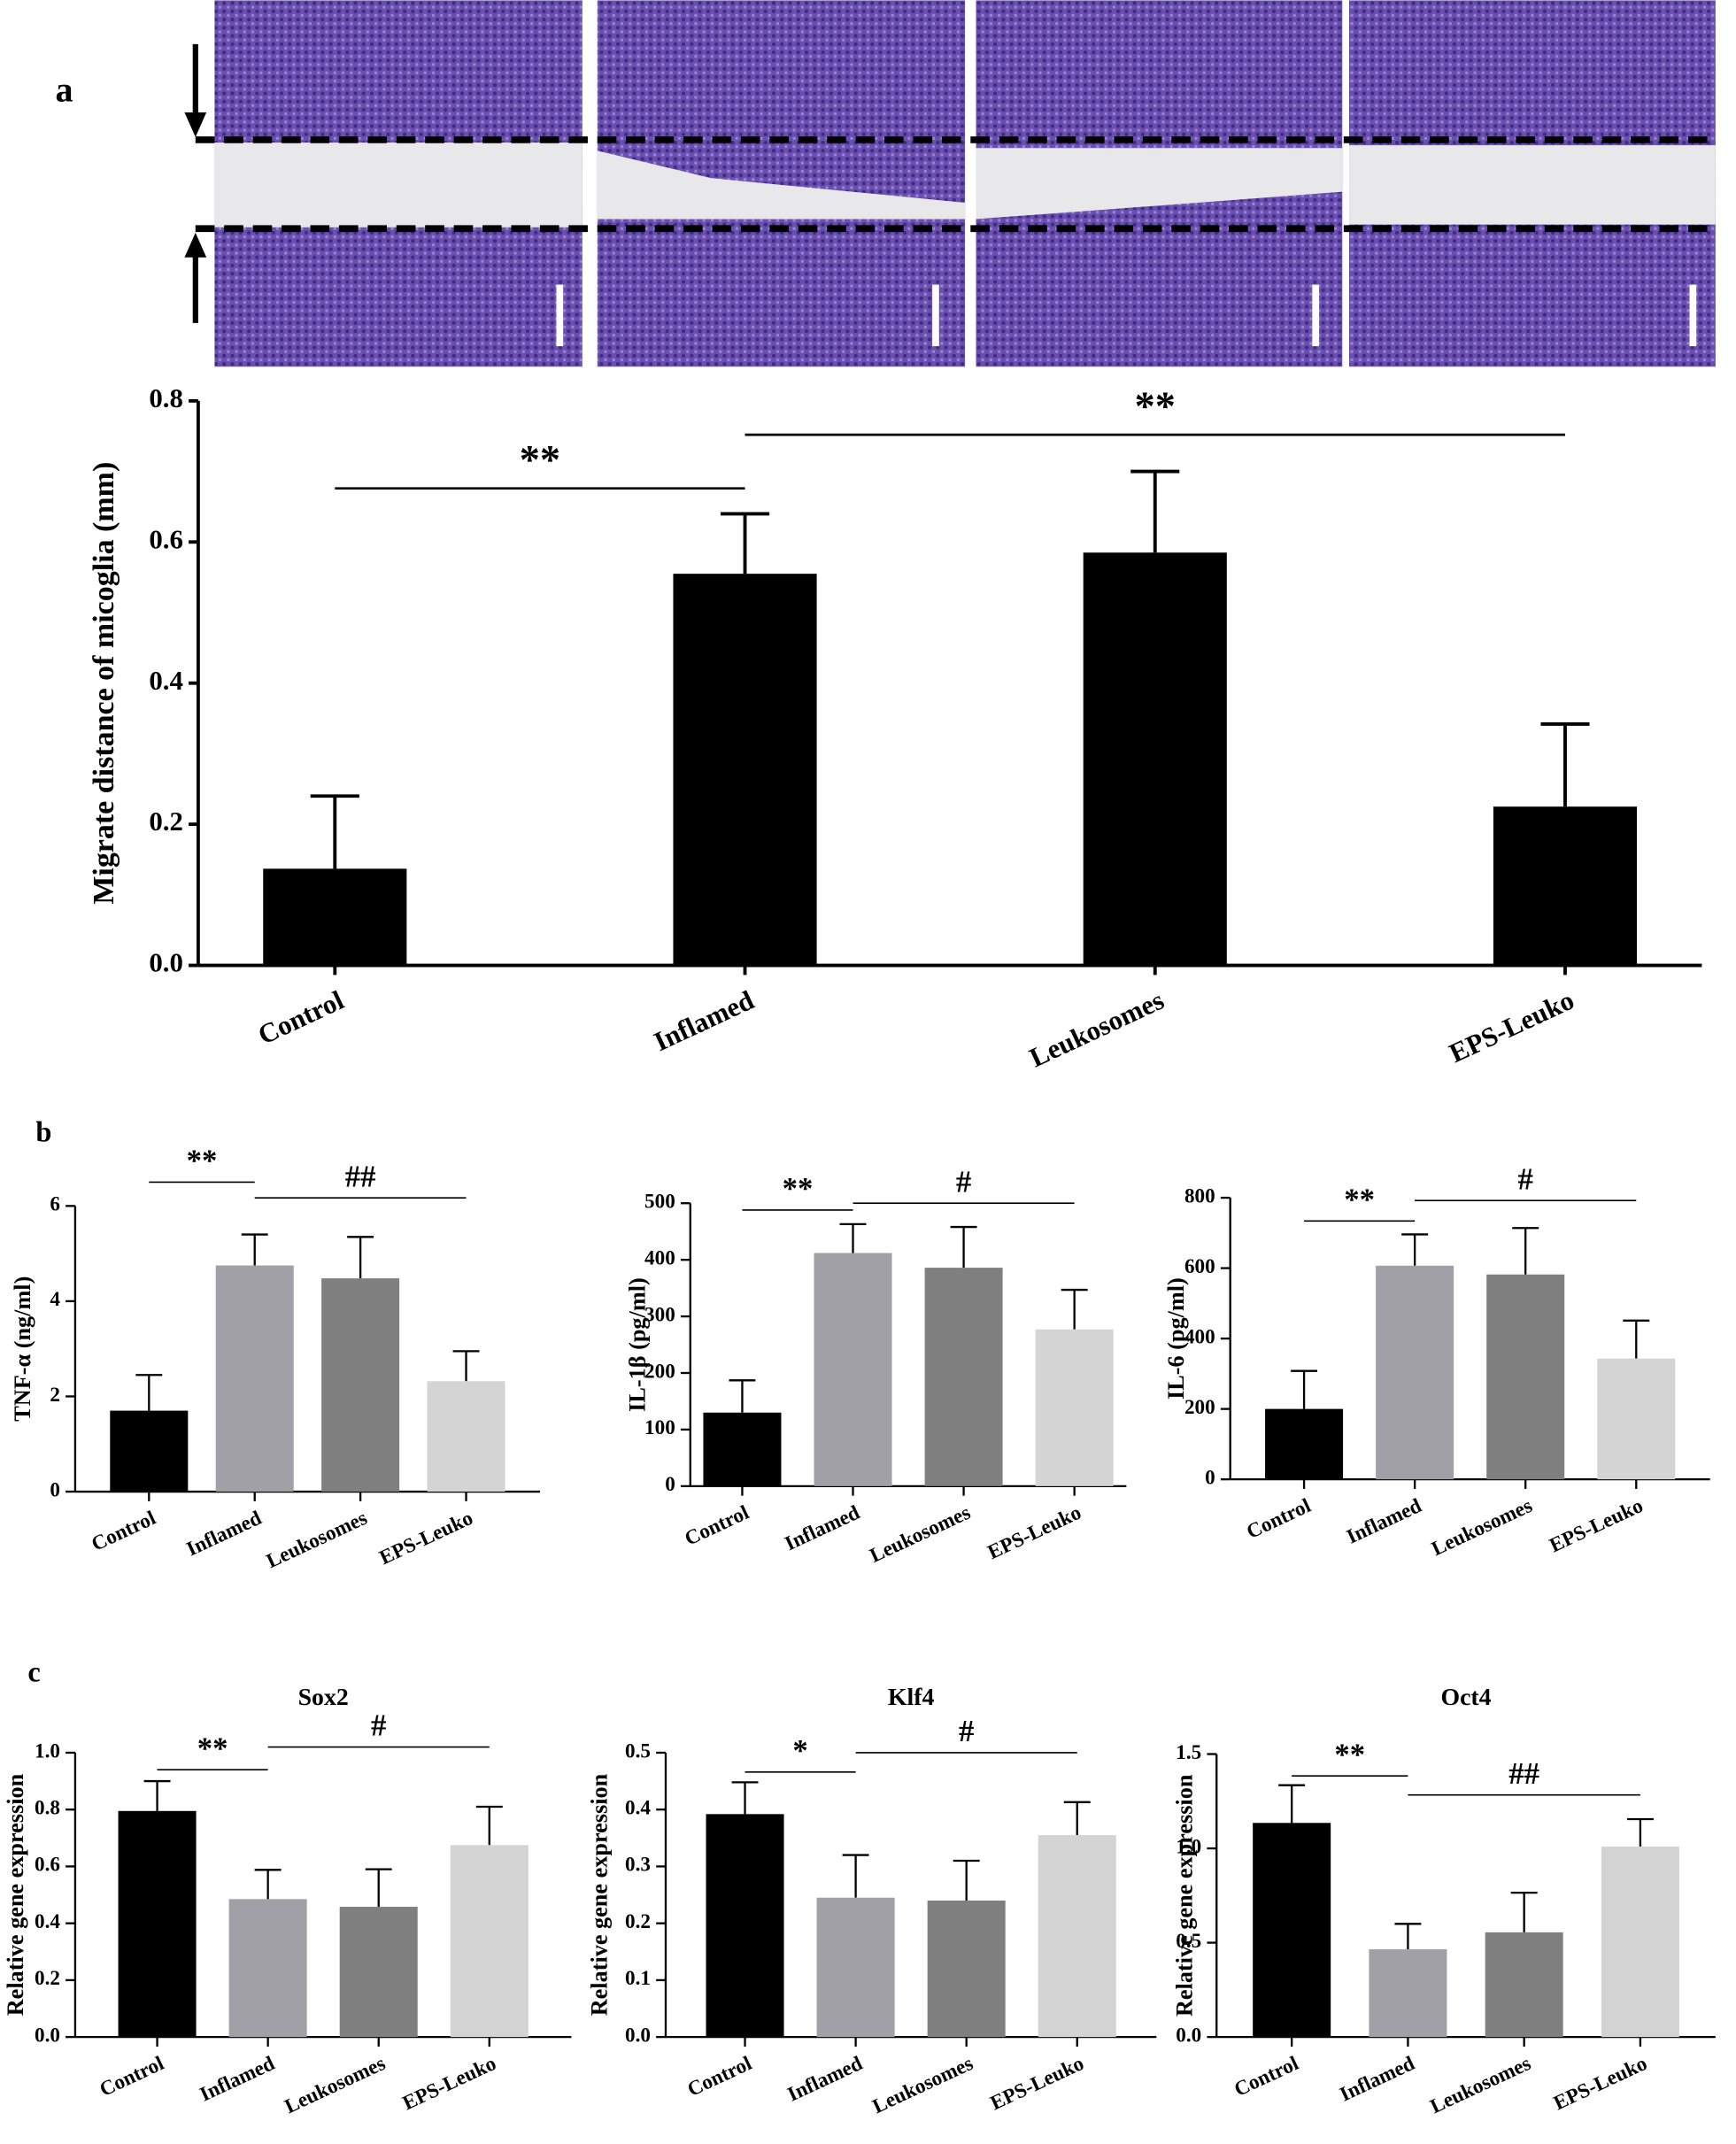 This screenshot has width=1736, height=2144. Describe the element at coordinates (659, 1202) in the screenshot. I see `y-tick-label: 500` at that location.